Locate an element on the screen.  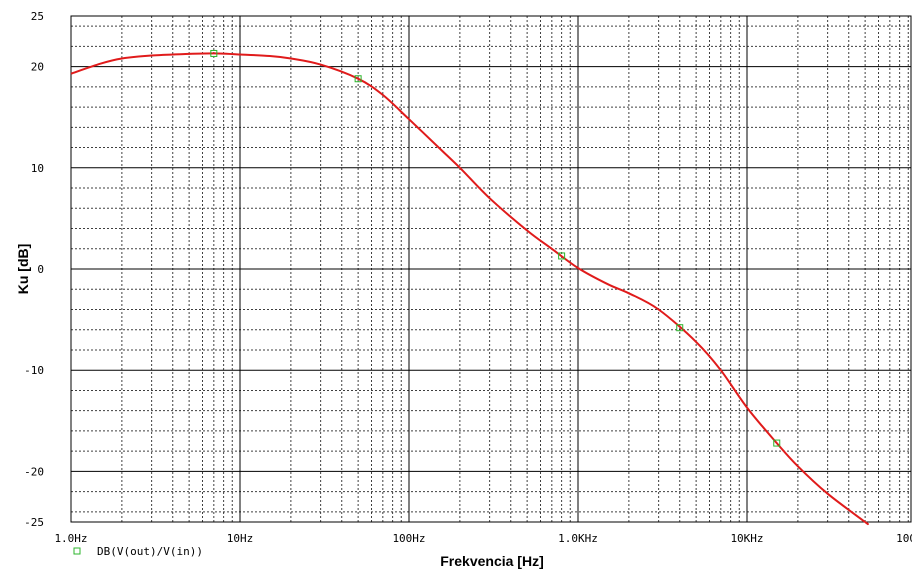
y-tick-label: 0 is located at coordinates (40, 269).